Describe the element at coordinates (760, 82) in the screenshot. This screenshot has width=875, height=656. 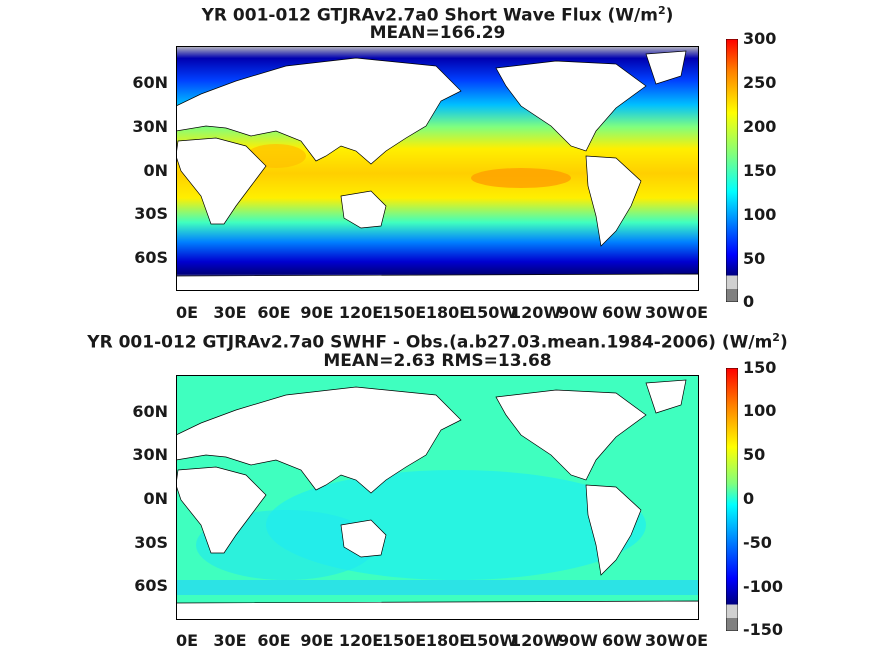
I see `panel1-colorbar-tick: 250` at that location.